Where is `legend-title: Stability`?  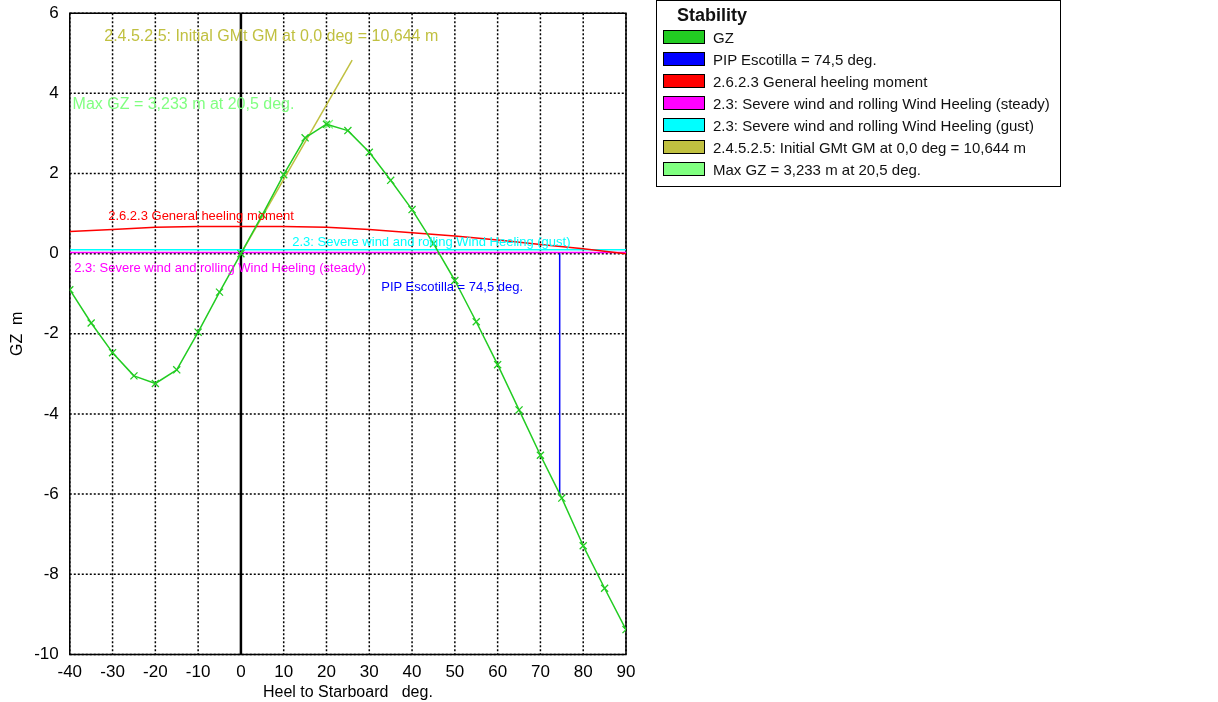
legend-title: Stability is located at coordinates (712, 15).